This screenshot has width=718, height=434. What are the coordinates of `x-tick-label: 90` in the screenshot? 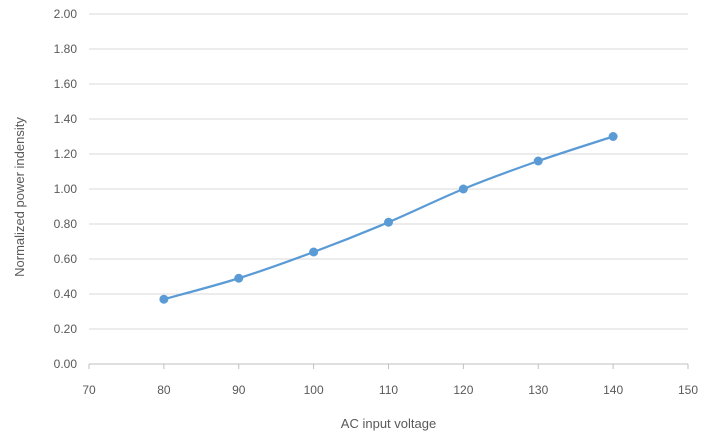 It's located at (239, 390).